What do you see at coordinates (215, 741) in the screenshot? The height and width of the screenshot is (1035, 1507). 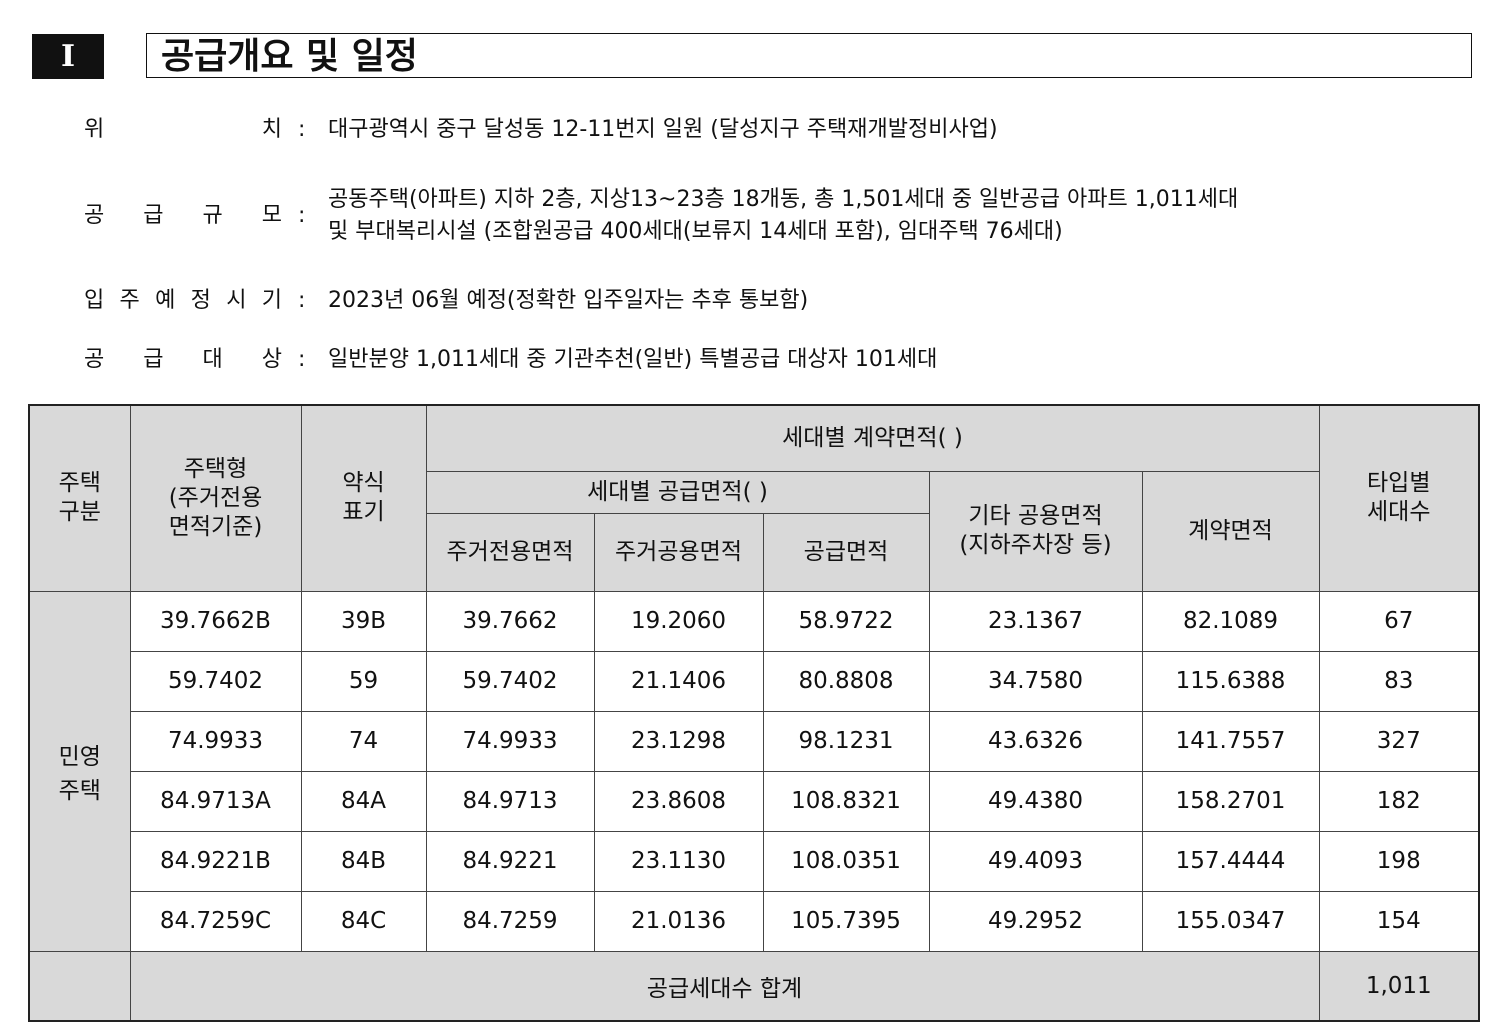 I see `cell-type: 74.9933` at bounding box center [215, 741].